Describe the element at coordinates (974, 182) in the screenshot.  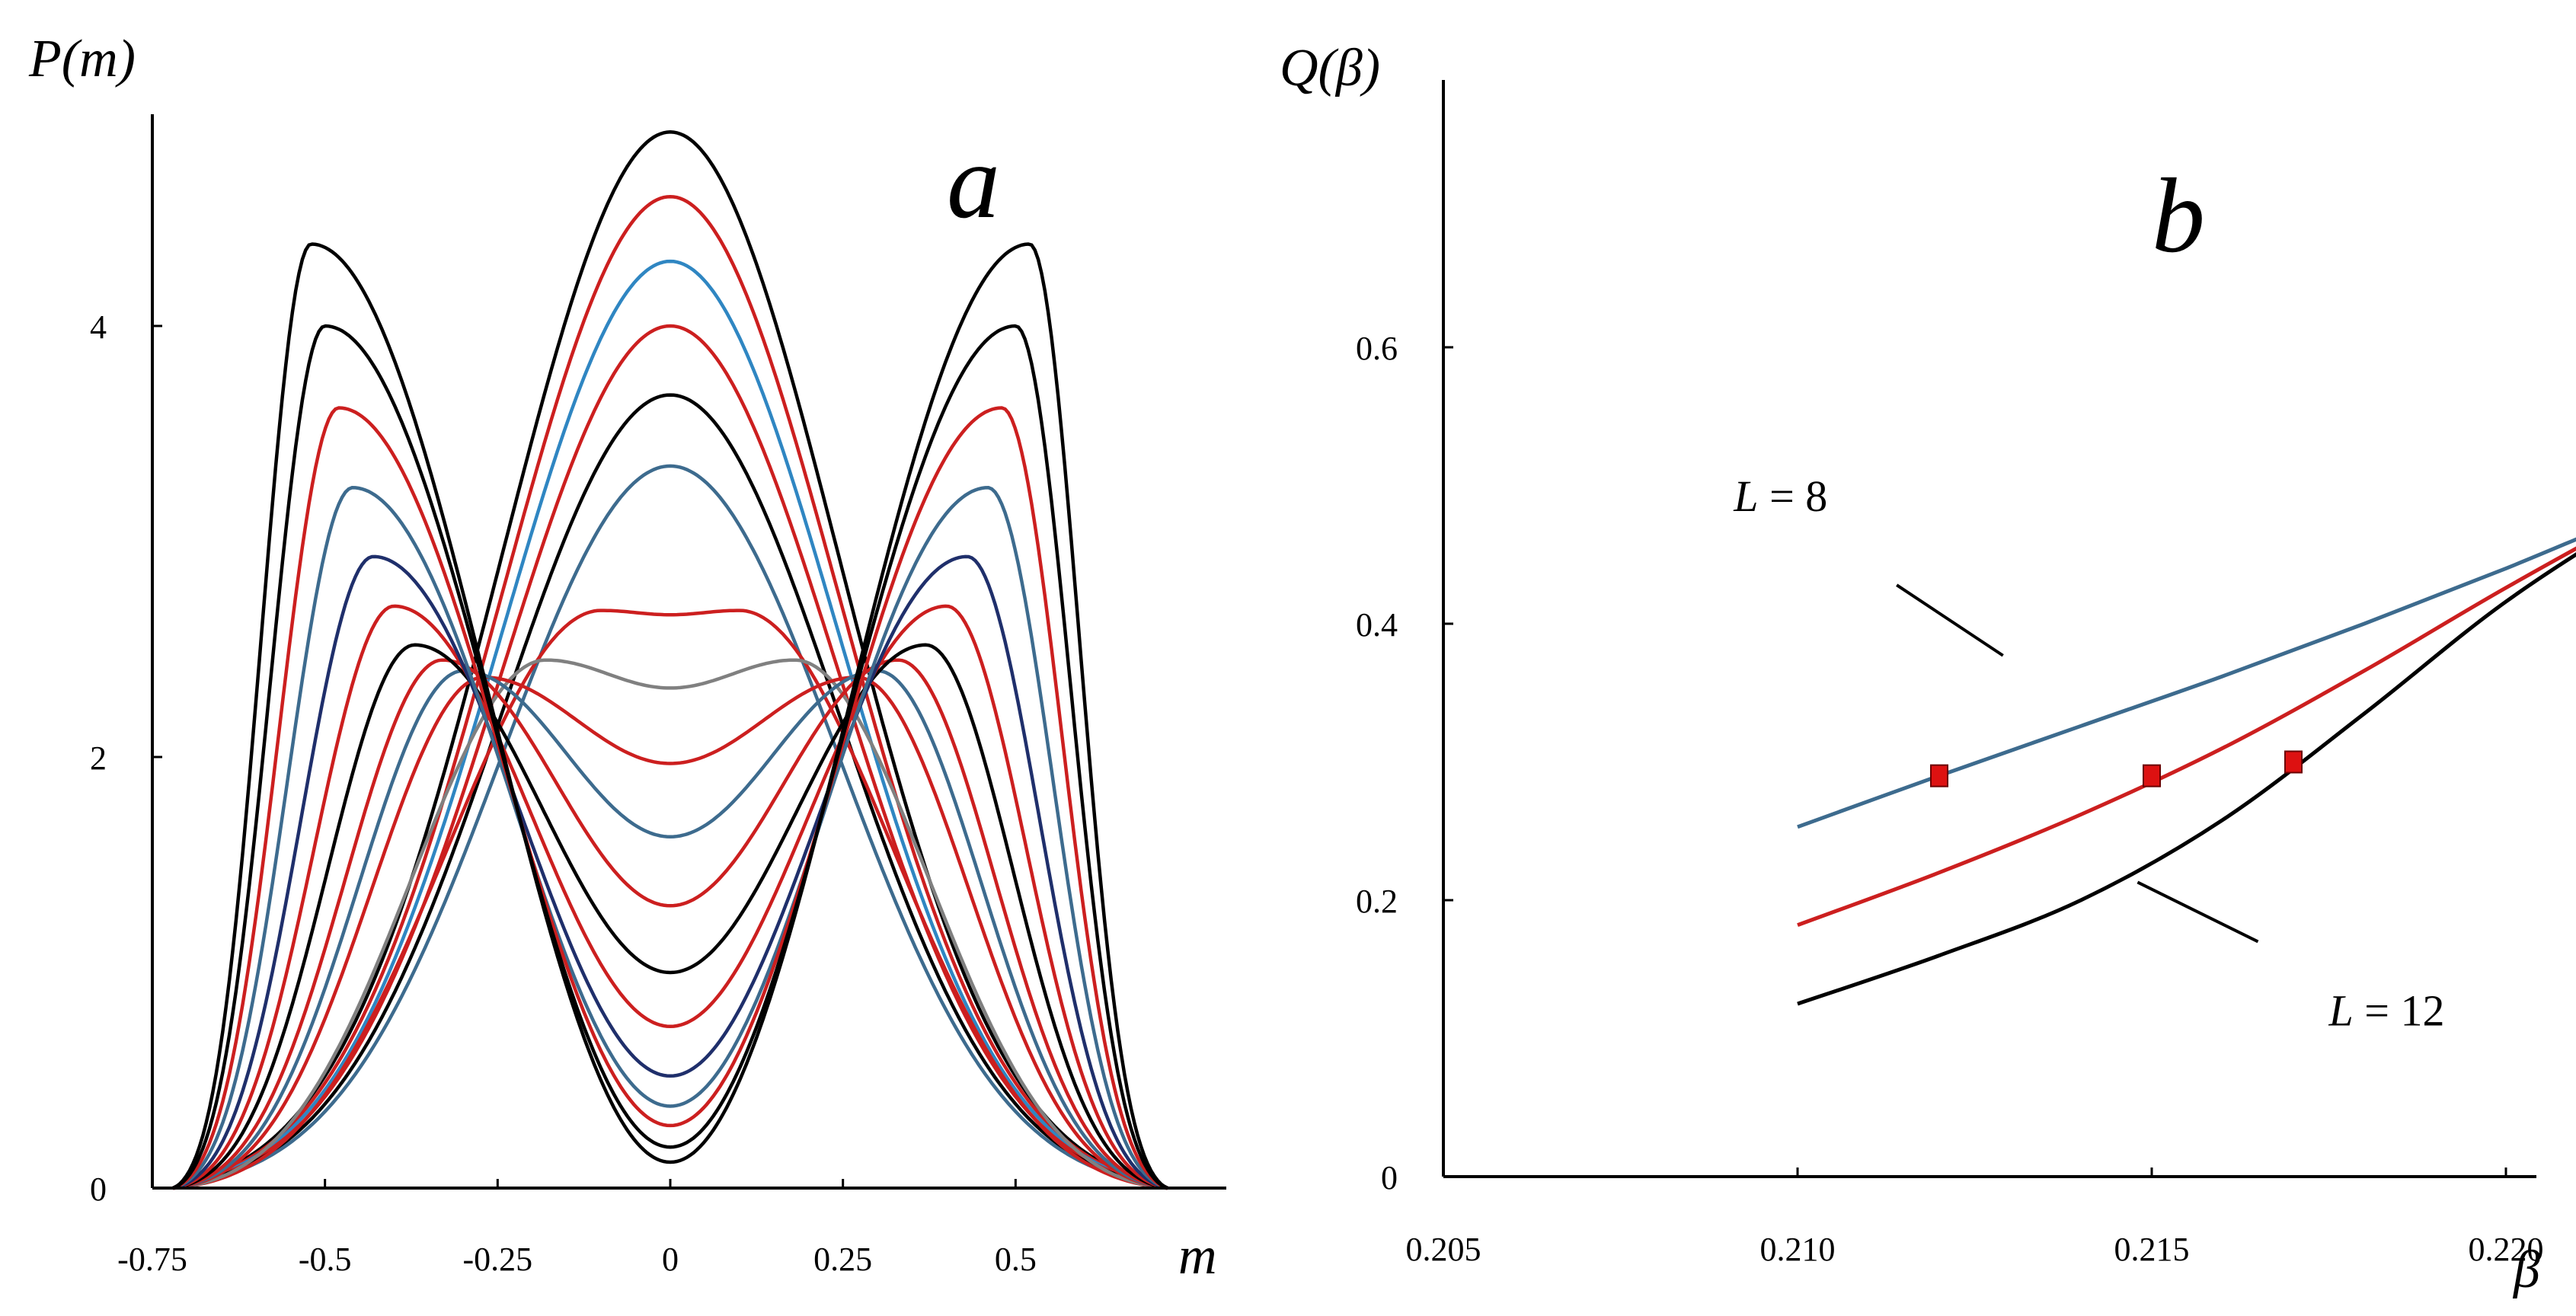
I see `panel-a-label: a` at that location.